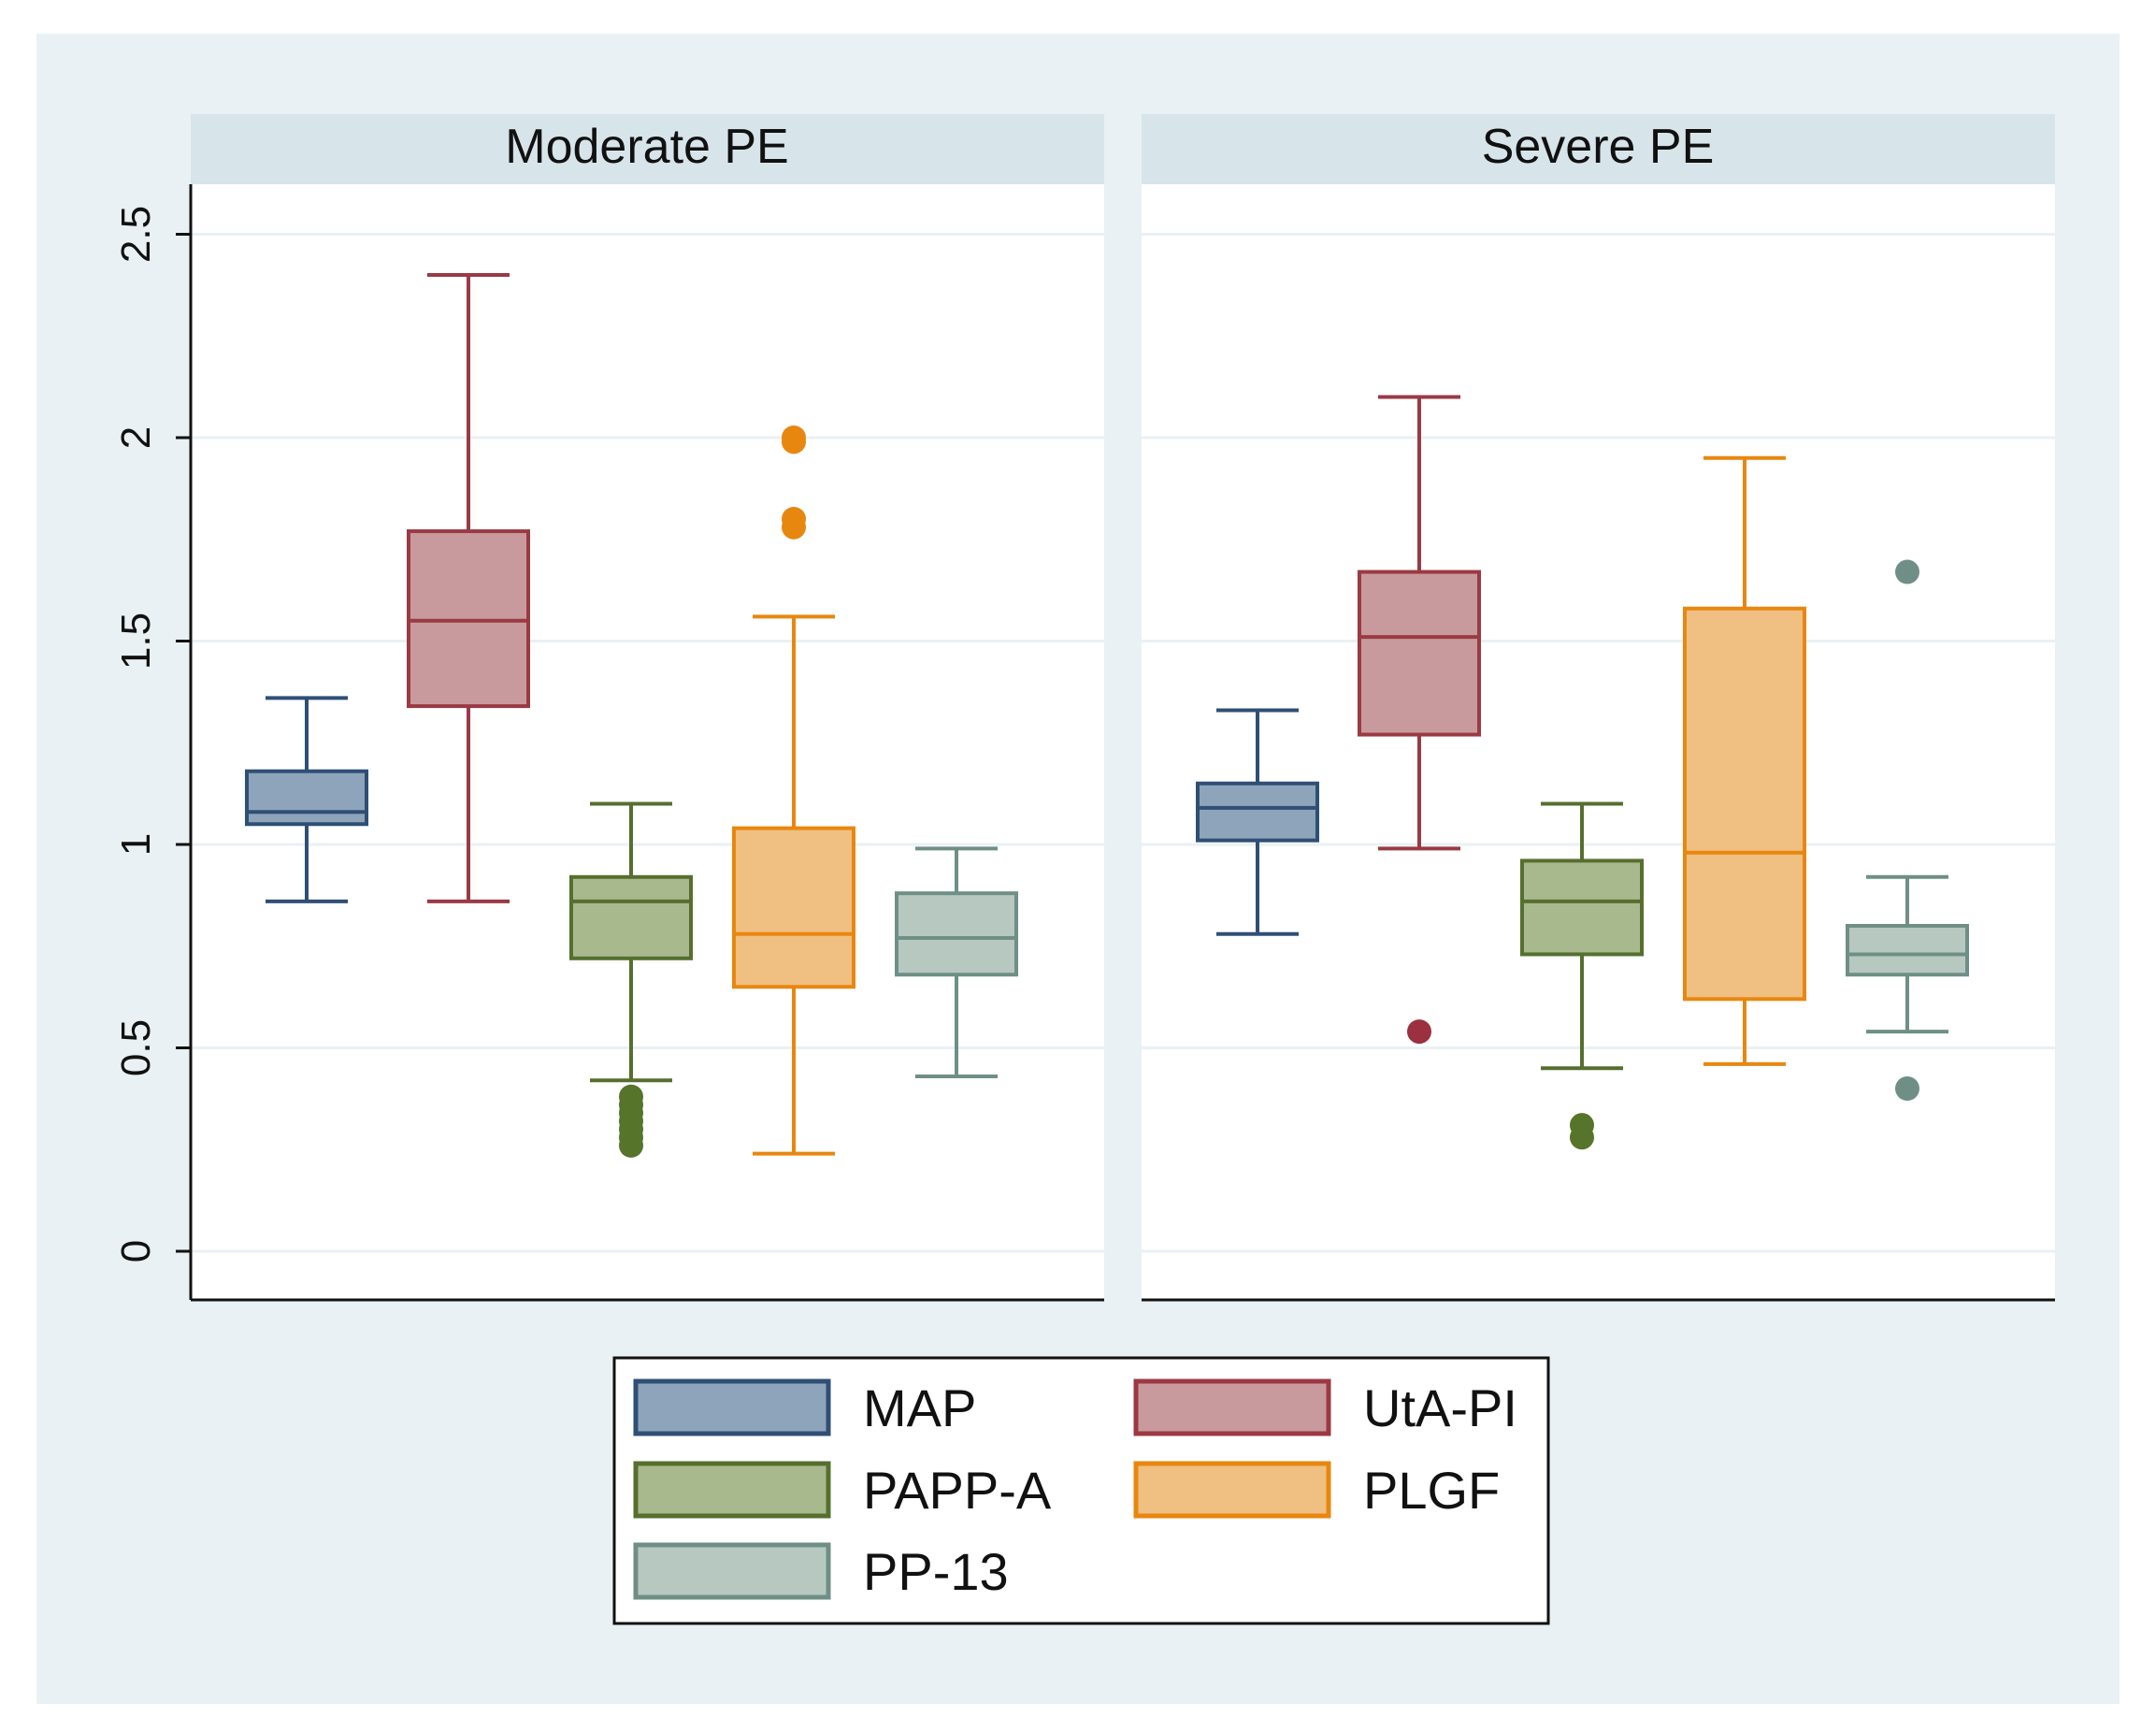 The width and height of the screenshot is (2156, 1731). What do you see at coordinates (136, 235) in the screenshot?
I see `y-tick-label: 2.5` at bounding box center [136, 235].